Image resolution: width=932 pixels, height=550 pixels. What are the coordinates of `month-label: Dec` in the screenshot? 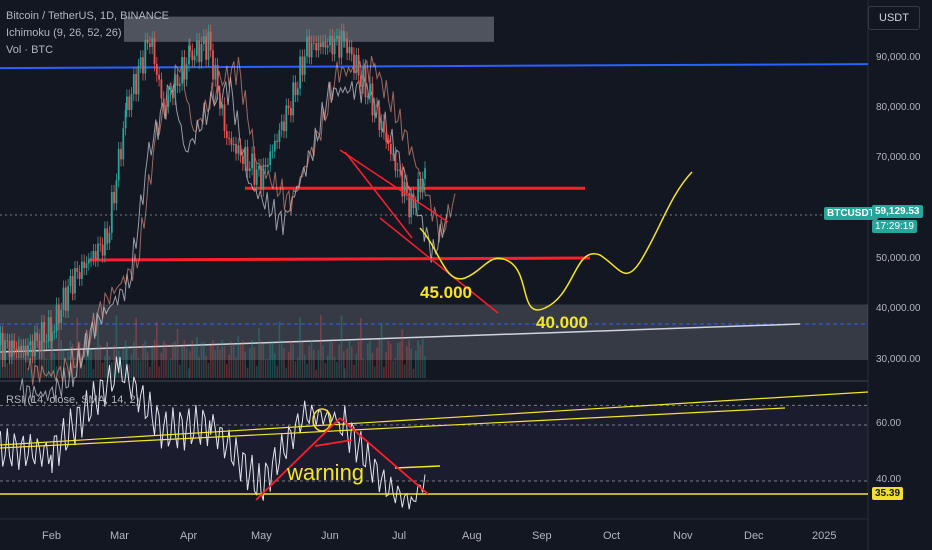 It's located at (754, 536).